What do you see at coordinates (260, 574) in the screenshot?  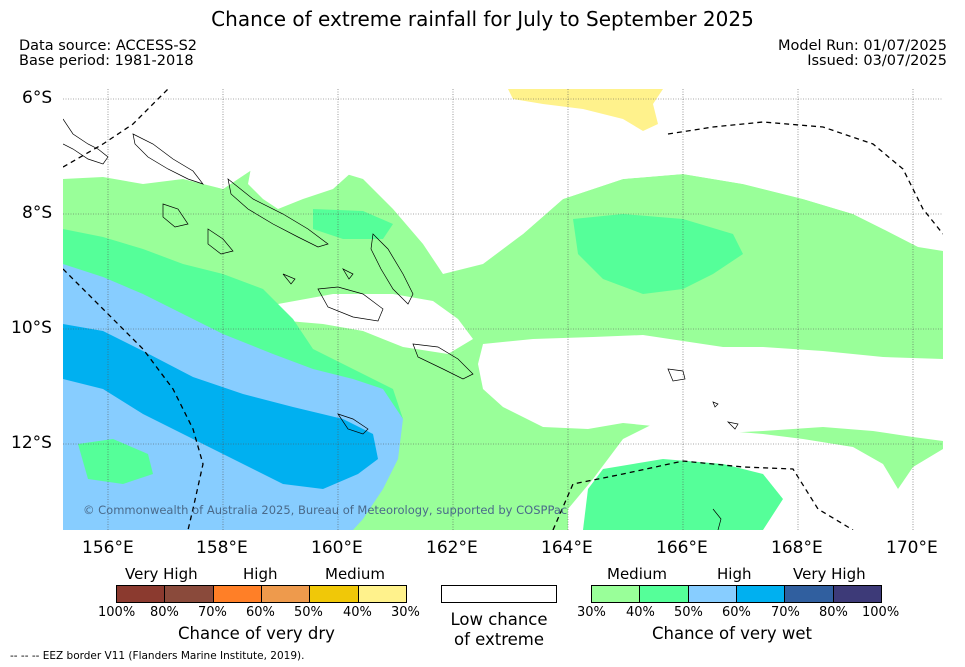 I see `dry-category-high: High` at bounding box center [260, 574].